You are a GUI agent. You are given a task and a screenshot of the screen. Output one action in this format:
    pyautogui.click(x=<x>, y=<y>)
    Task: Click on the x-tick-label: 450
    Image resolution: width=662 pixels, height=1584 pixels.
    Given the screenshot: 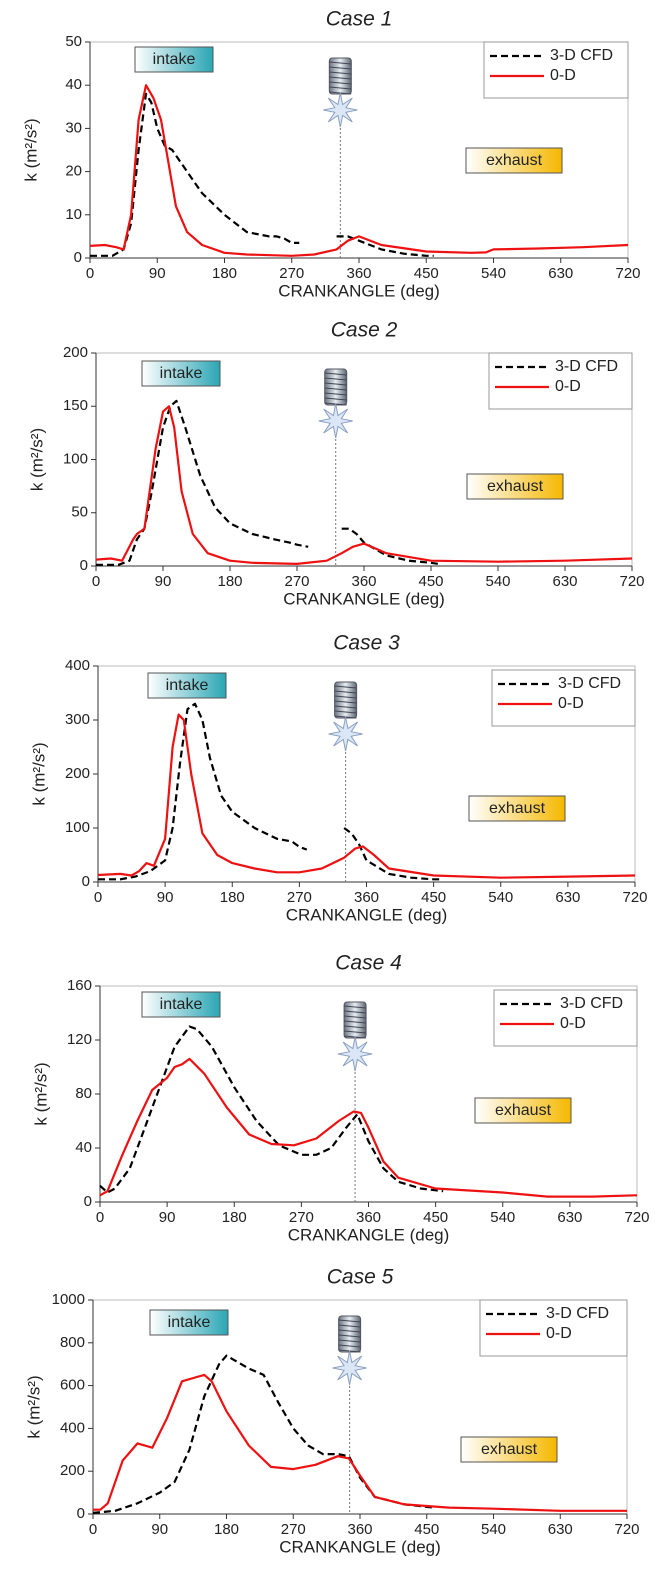 What is the action you would take?
    pyautogui.click(x=430, y=581)
    